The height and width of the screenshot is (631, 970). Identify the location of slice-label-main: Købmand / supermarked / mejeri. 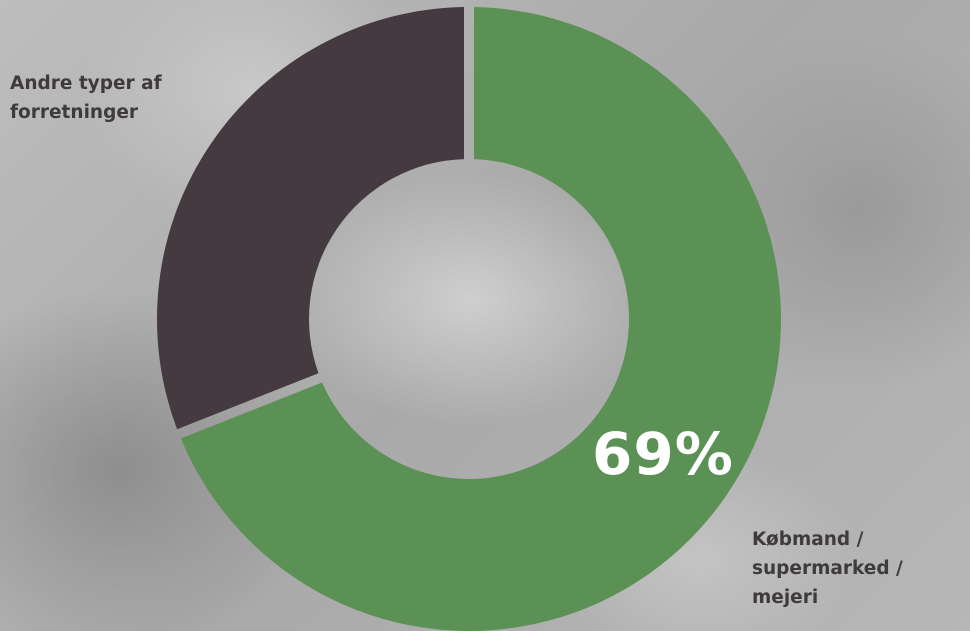
(827, 568).